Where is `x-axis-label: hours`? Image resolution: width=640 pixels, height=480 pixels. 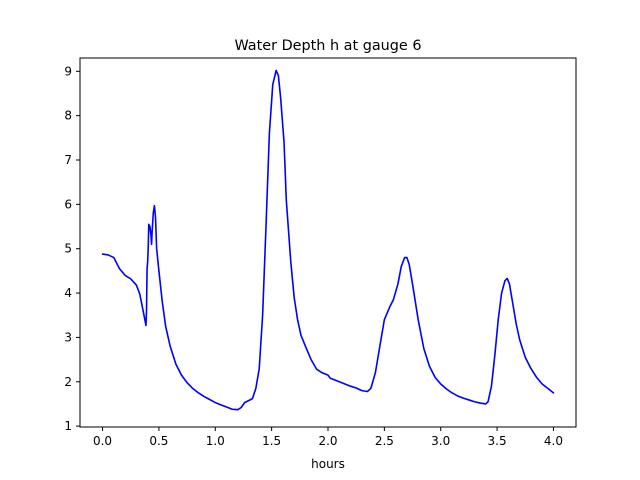
x-axis-label: hours is located at coordinates (328, 464).